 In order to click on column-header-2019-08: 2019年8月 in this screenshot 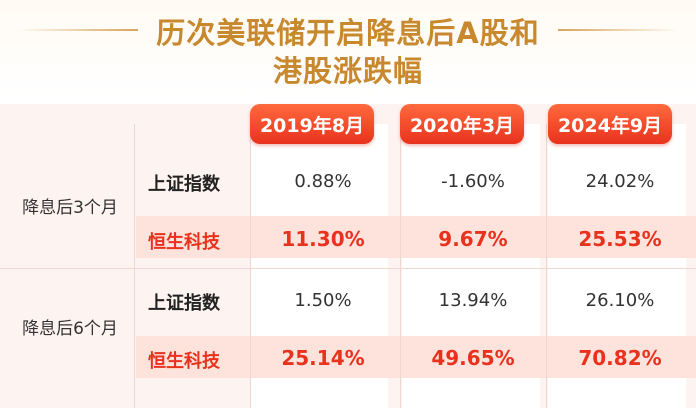, I will do `click(312, 124)`.